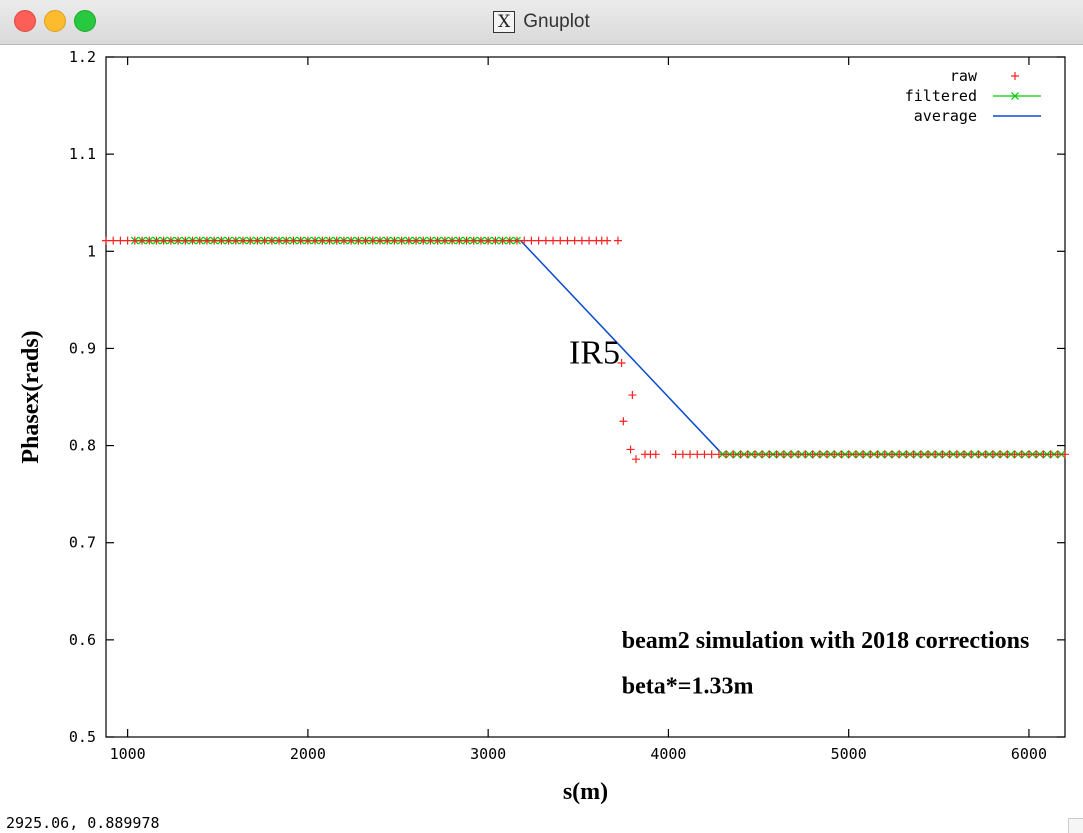  Describe the element at coordinates (488, 754) in the screenshot. I see `x-tick-label: 3000` at that location.